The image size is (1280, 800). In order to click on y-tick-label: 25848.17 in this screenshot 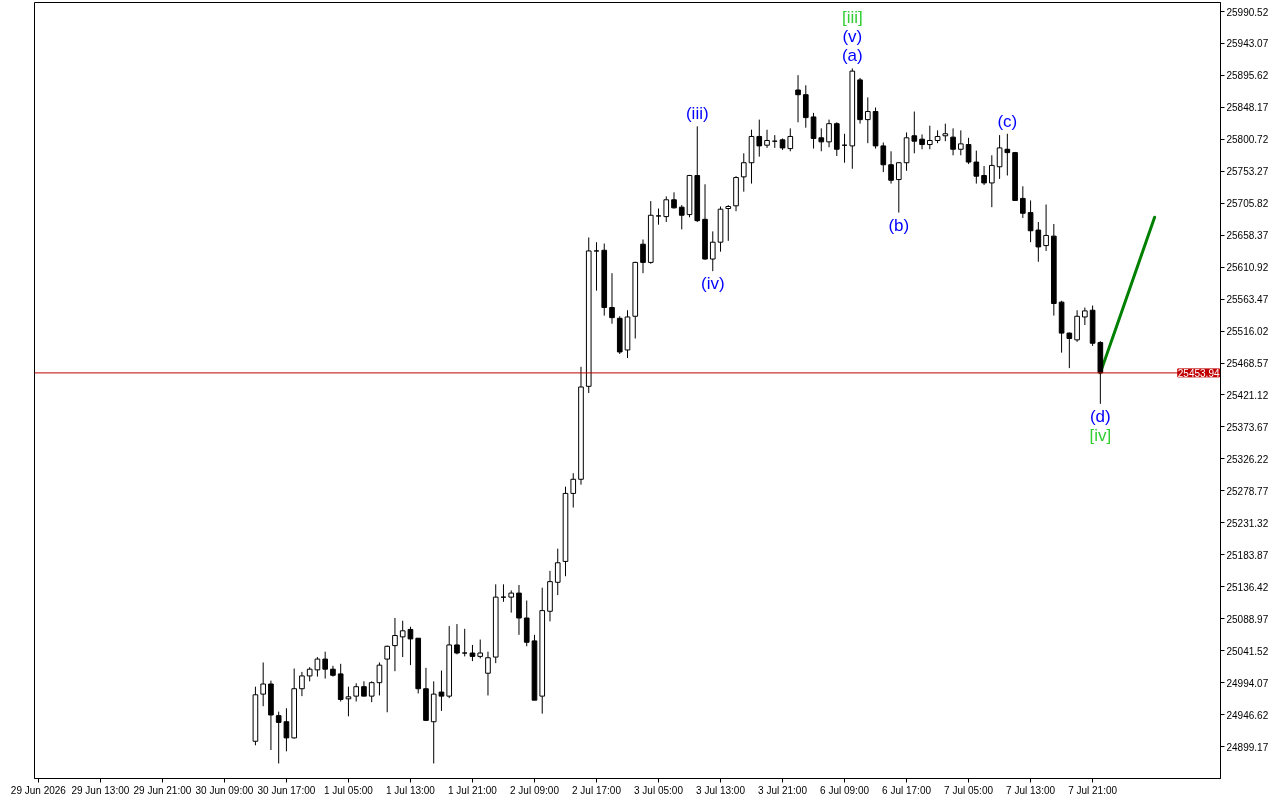, I will do `click(1247, 108)`.